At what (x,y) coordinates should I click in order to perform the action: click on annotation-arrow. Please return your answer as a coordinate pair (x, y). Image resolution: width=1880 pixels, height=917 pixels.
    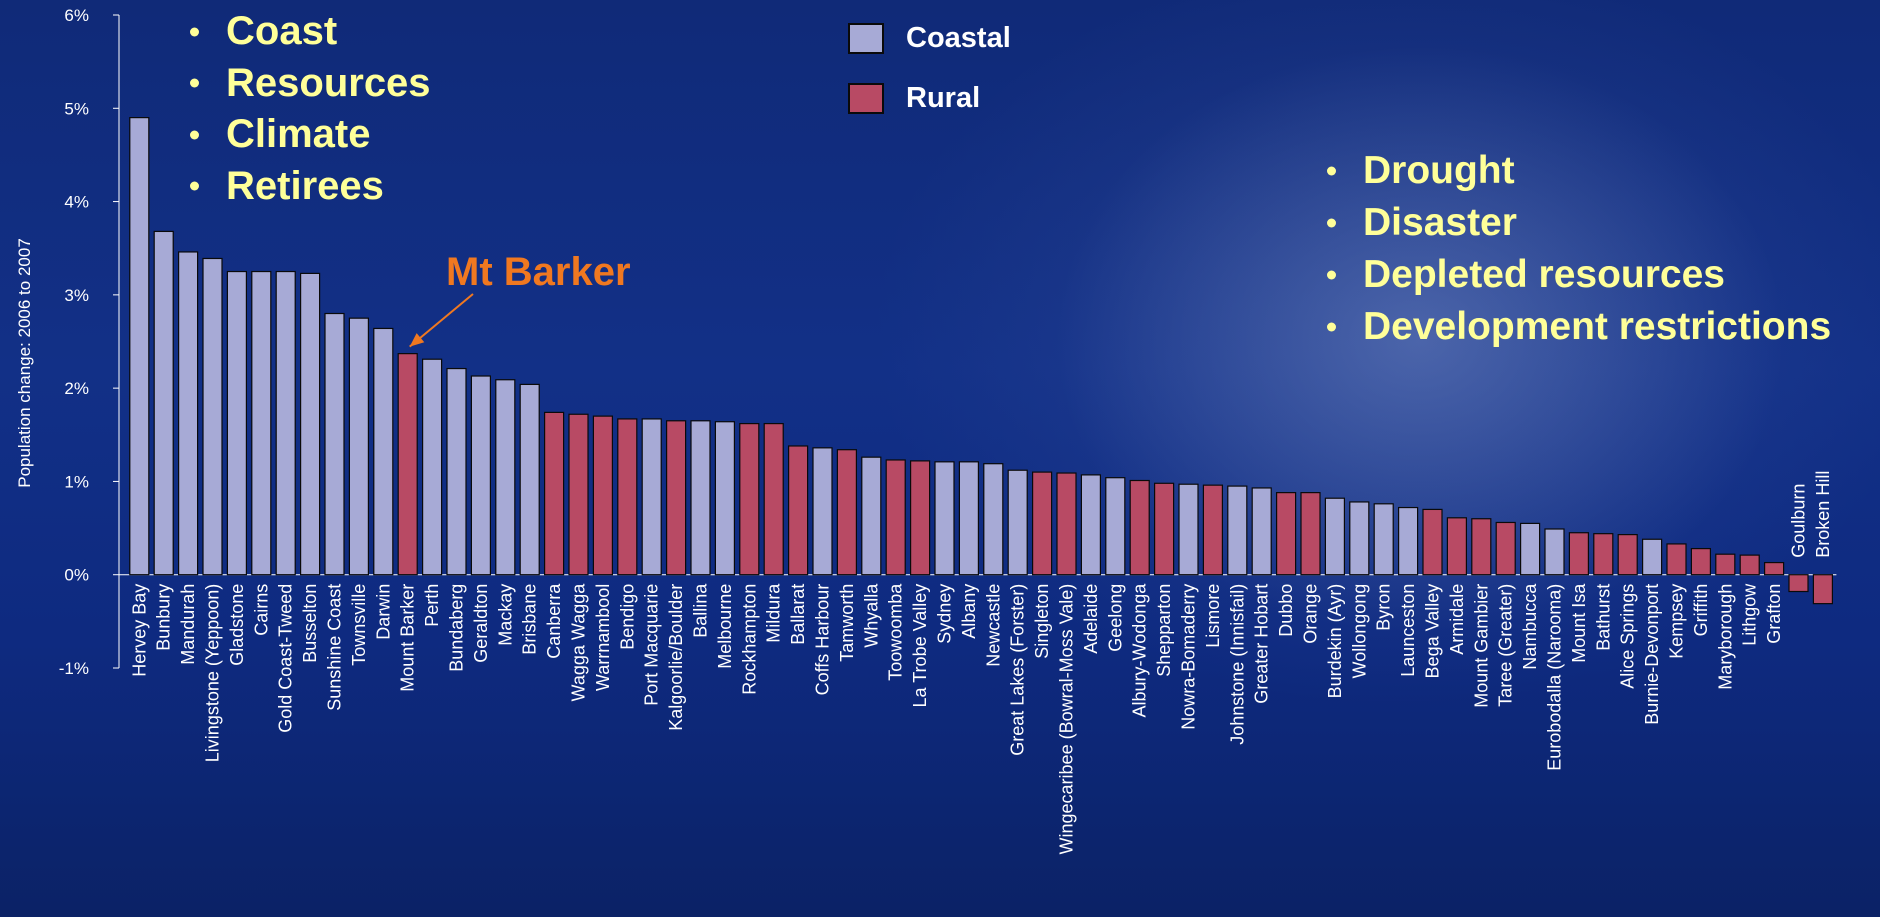
    Looking at the image, I should click on (441, 320).